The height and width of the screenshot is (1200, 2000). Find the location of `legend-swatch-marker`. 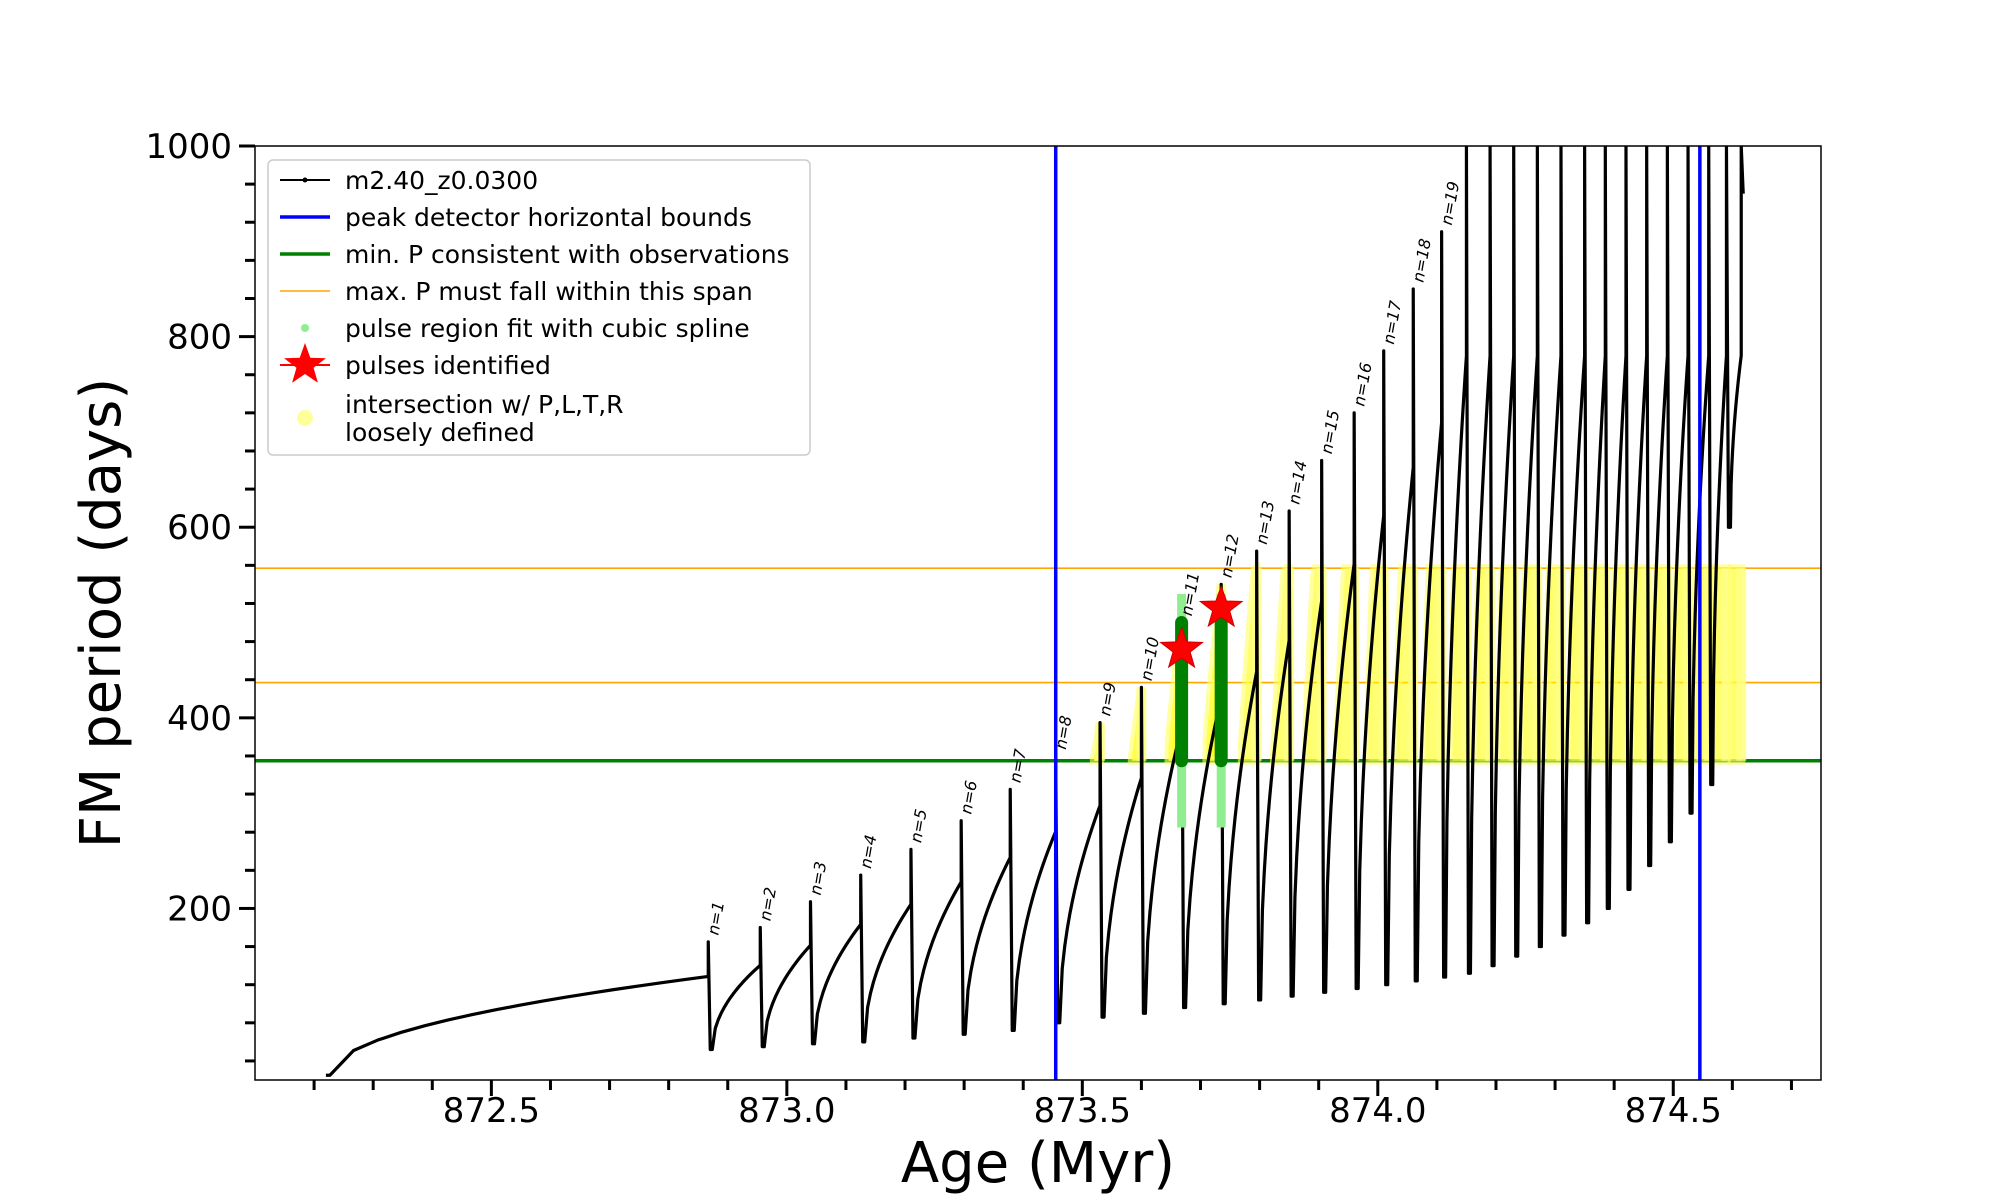

legend-swatch-marker is located at coordinates (305, 180).